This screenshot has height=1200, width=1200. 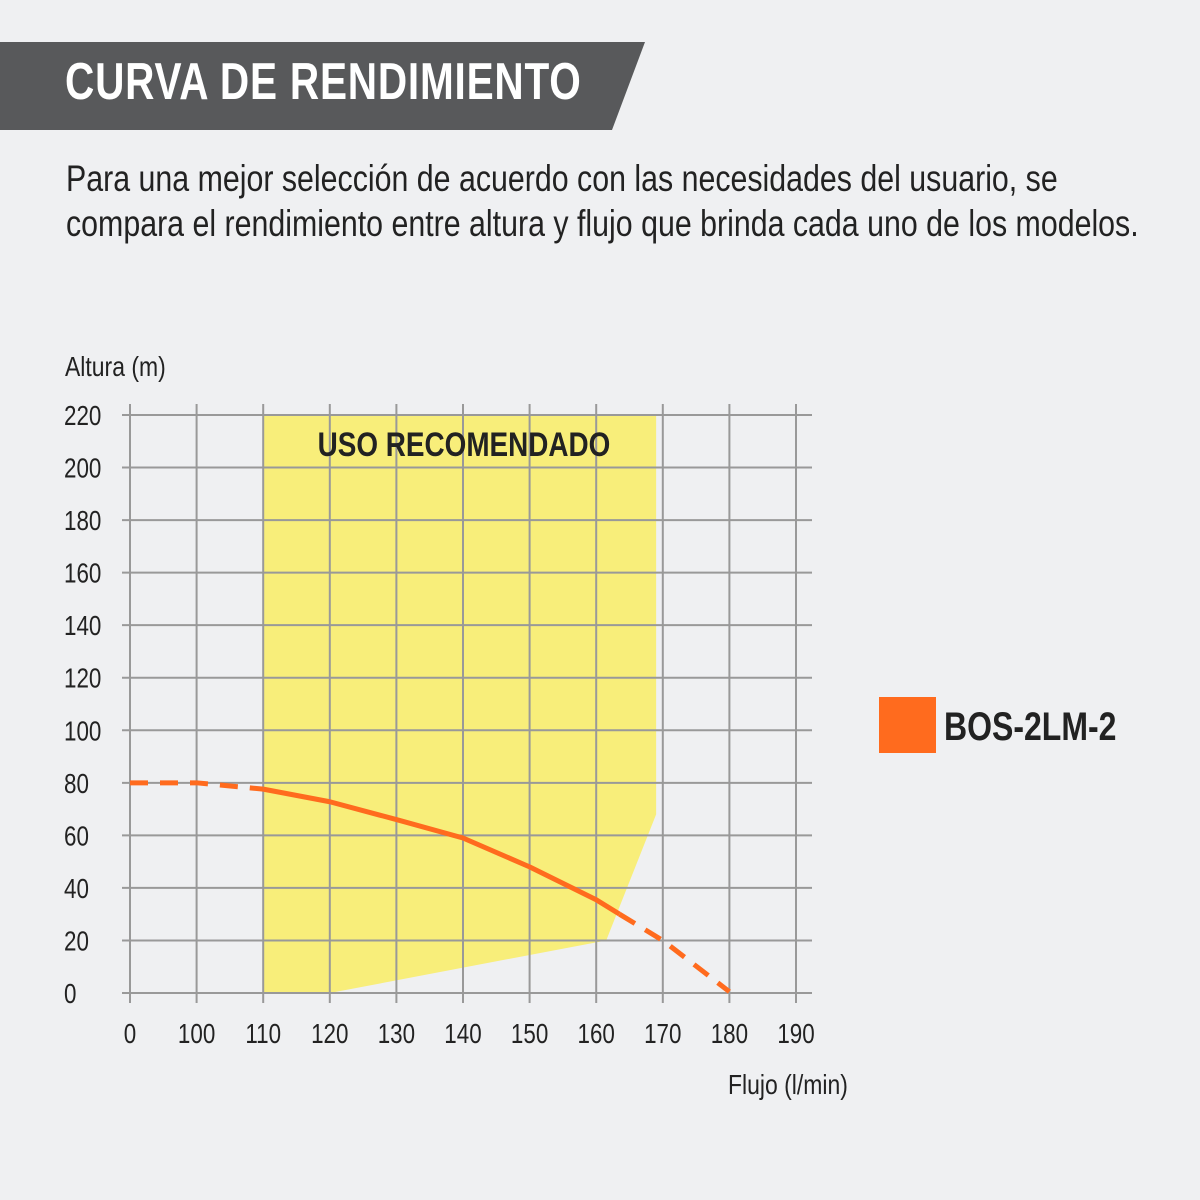 What do you see at coordinates (396, 1034) in the screenshot?
I see `x-tick-label: 130` at bounding box center [396, 1034].